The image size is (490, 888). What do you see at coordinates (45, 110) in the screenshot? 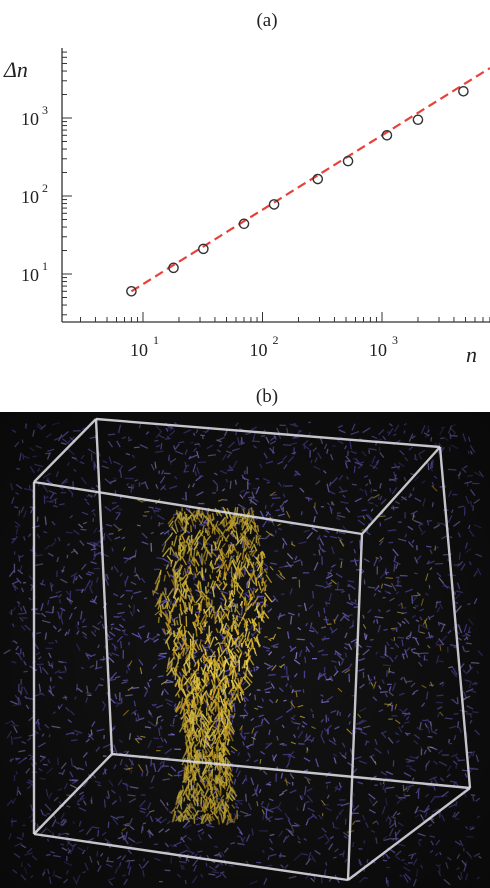
I see `y-tick-exponent: 3` at bounding box center [45, 110].